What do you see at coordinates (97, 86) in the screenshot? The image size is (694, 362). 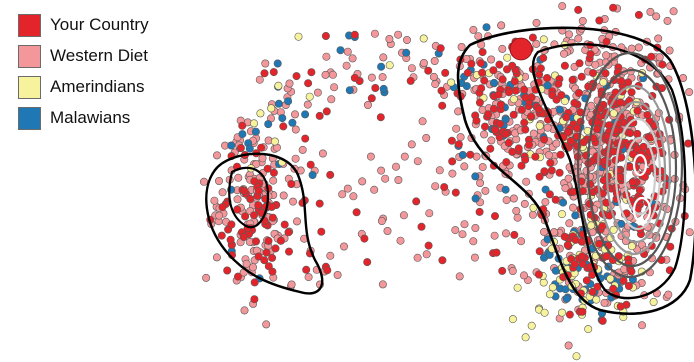 I see `legend-label: Amerindians` at bounding box center [97, 86].